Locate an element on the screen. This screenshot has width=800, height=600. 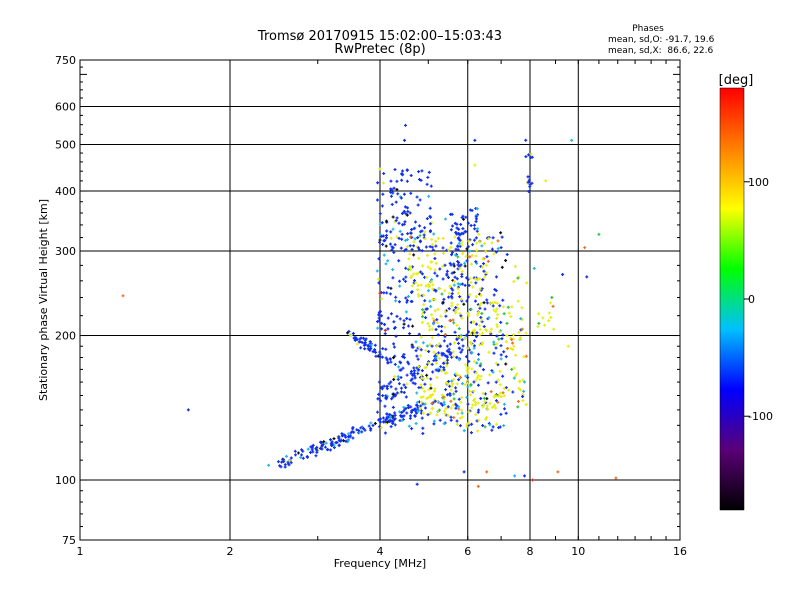
x-tick-label: 8 is located at coordinates (530, 551).